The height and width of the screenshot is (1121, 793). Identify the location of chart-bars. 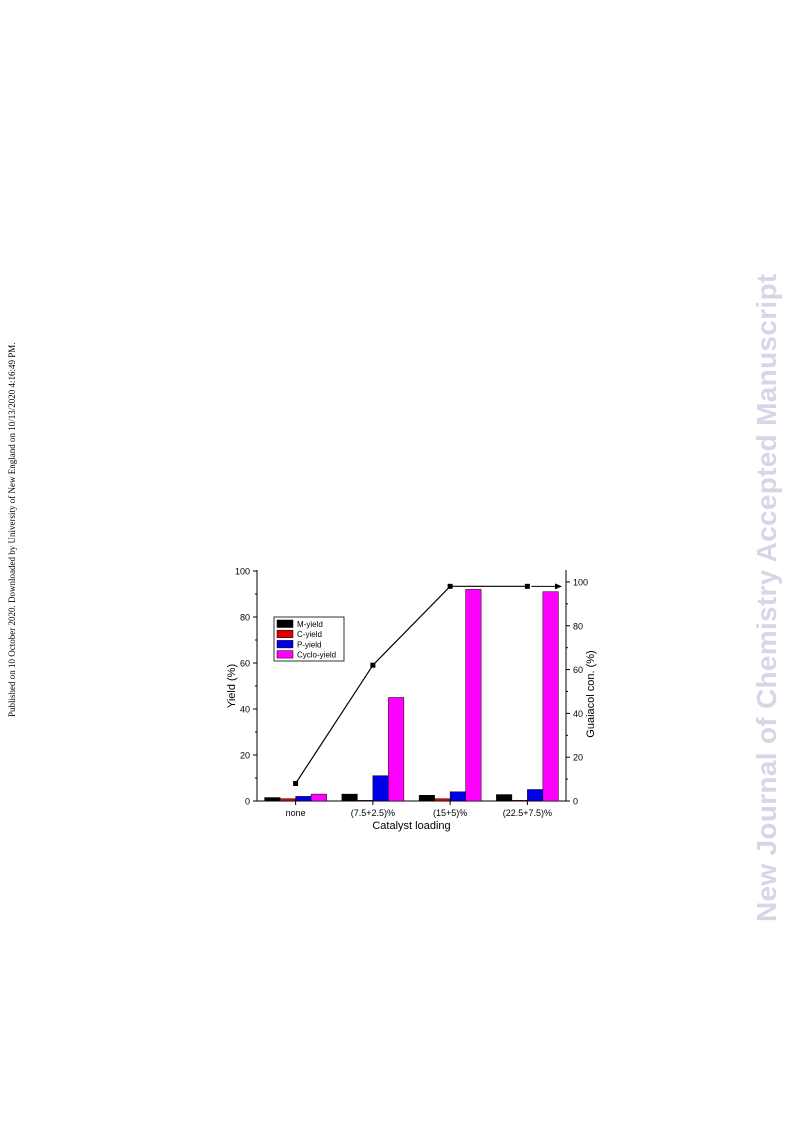
(411, 695).